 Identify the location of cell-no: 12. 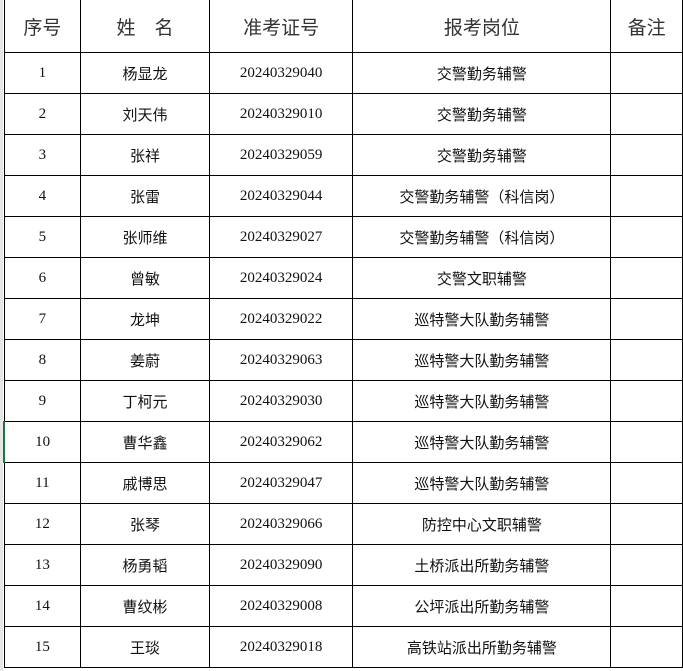
(42, 524).